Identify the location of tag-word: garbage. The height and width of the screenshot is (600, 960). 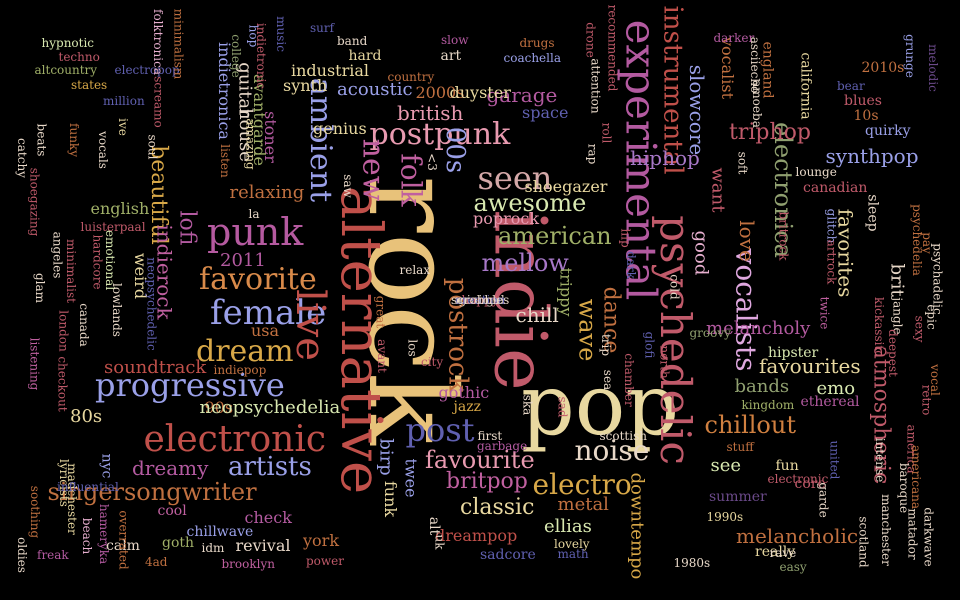
(502, 446).